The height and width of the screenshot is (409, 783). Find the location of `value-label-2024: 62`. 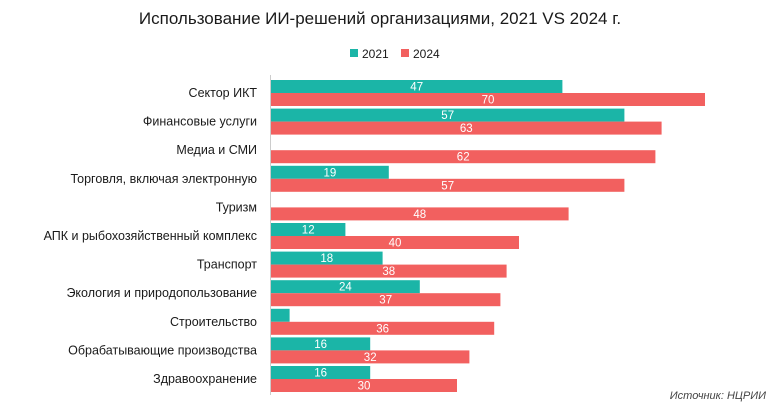

value-label-2024: 62 is located at coordinates (463, 158).